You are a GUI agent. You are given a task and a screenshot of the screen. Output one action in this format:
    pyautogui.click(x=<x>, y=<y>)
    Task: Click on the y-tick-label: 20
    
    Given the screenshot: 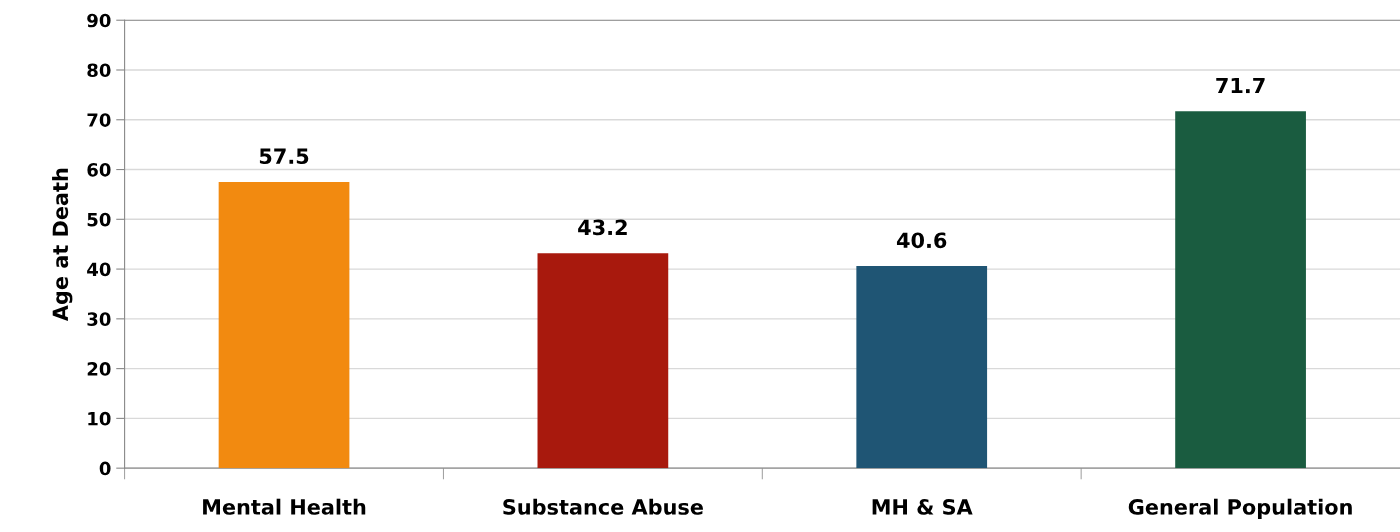 What is the action you would take?
    pyautogui.click(x=99, y=369)
    